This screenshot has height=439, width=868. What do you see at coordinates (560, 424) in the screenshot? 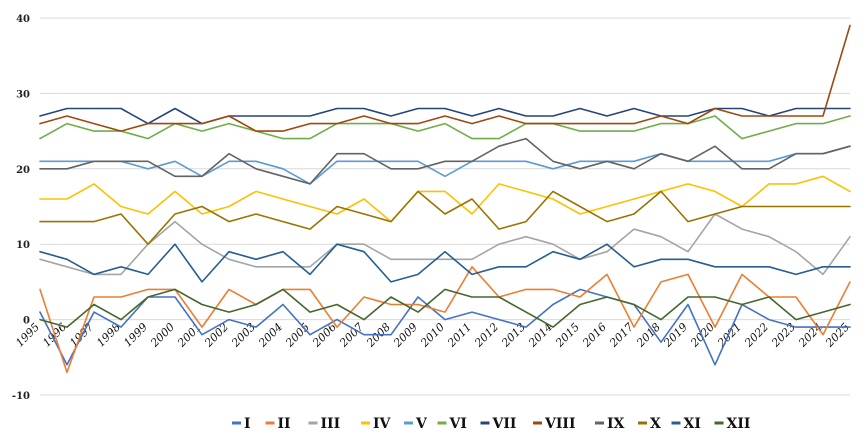
I see `legend-label: VIII` at bounding box center [560, 424].